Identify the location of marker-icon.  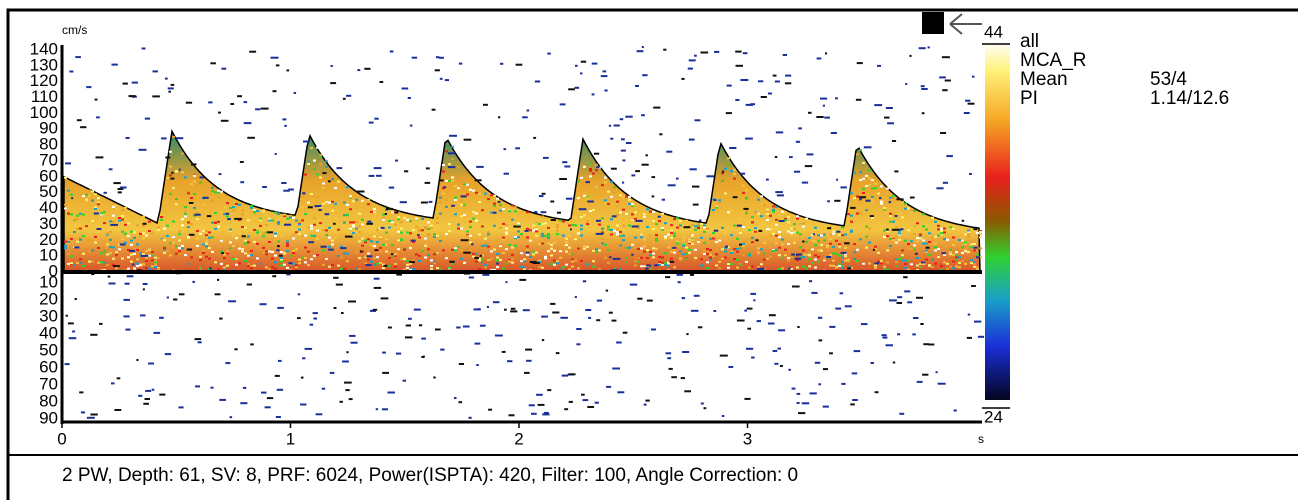
(933, 23).